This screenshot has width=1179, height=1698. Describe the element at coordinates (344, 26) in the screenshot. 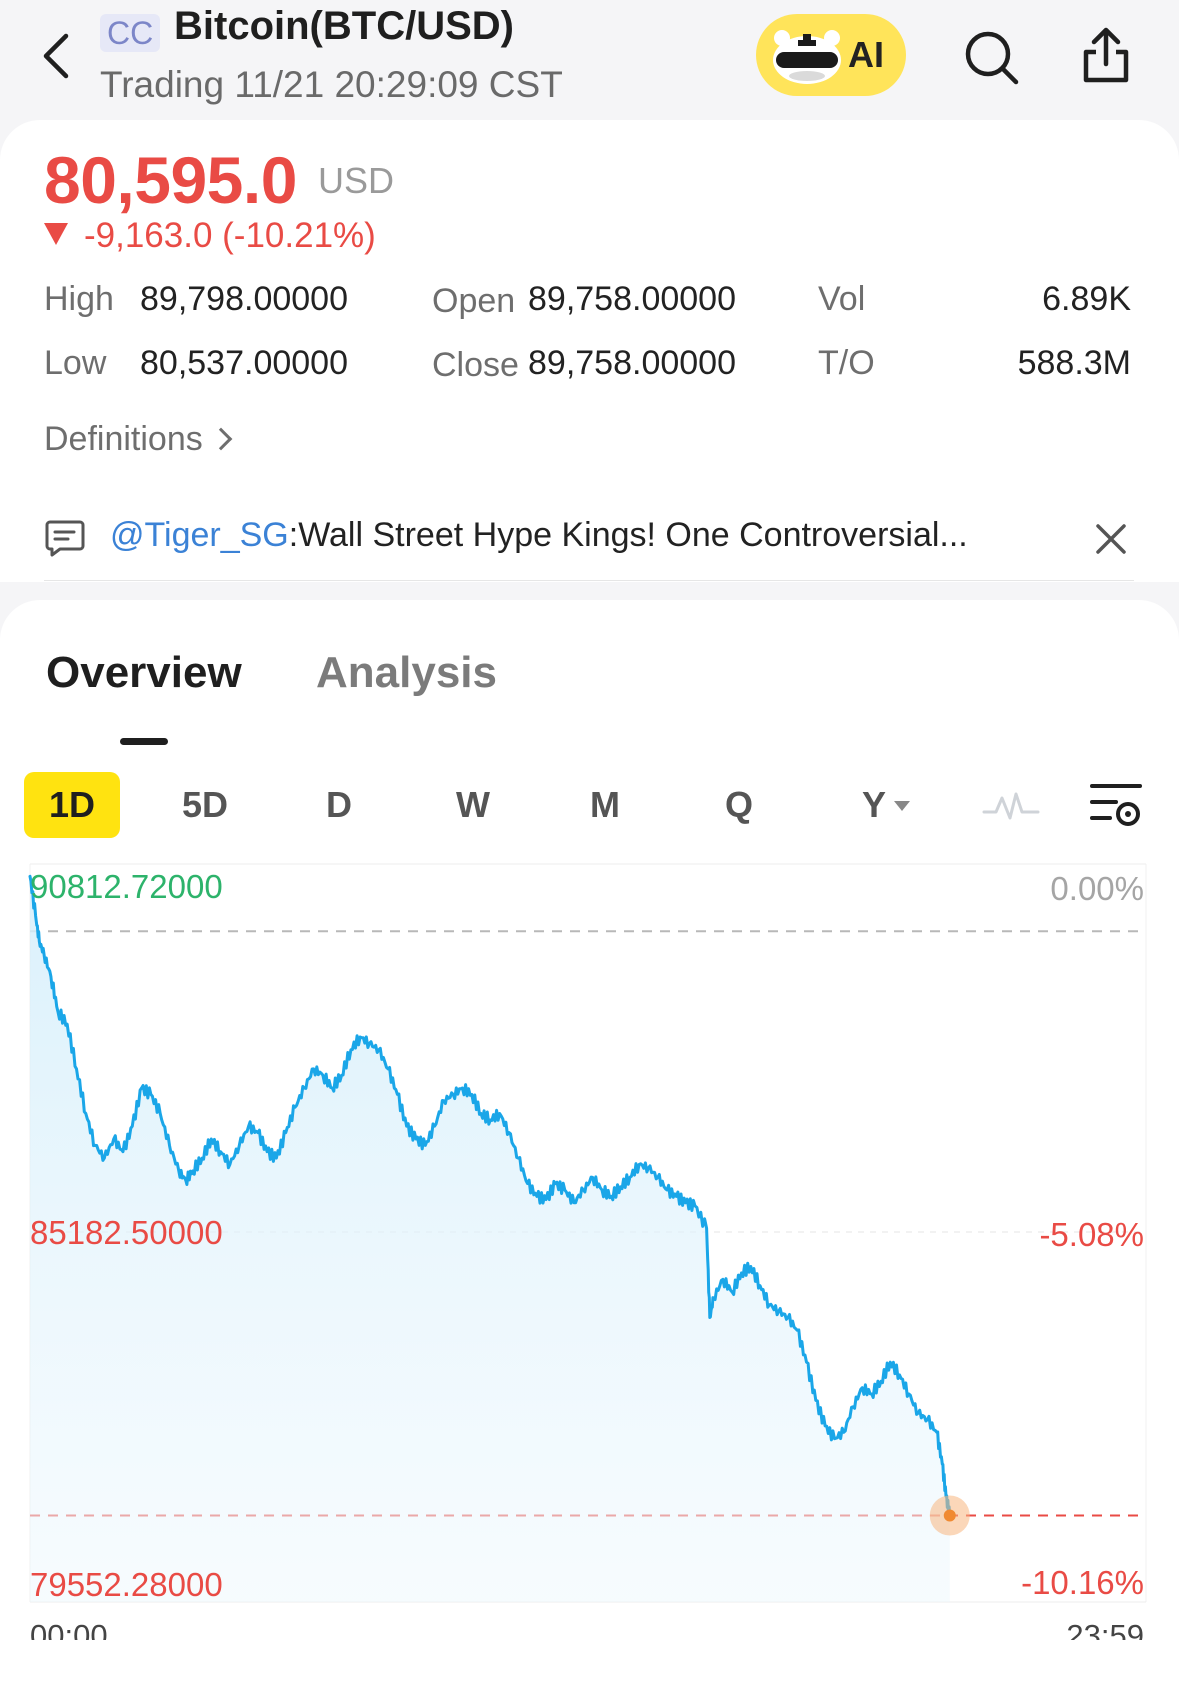

I see `page-title: Bitcoin(BTC/USD)` at that location.